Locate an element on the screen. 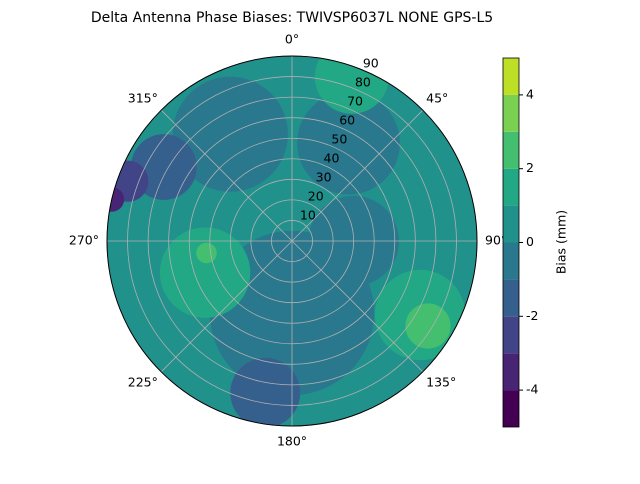  colorbar-label: Bias (mm) is located at coordinates (561, 242).